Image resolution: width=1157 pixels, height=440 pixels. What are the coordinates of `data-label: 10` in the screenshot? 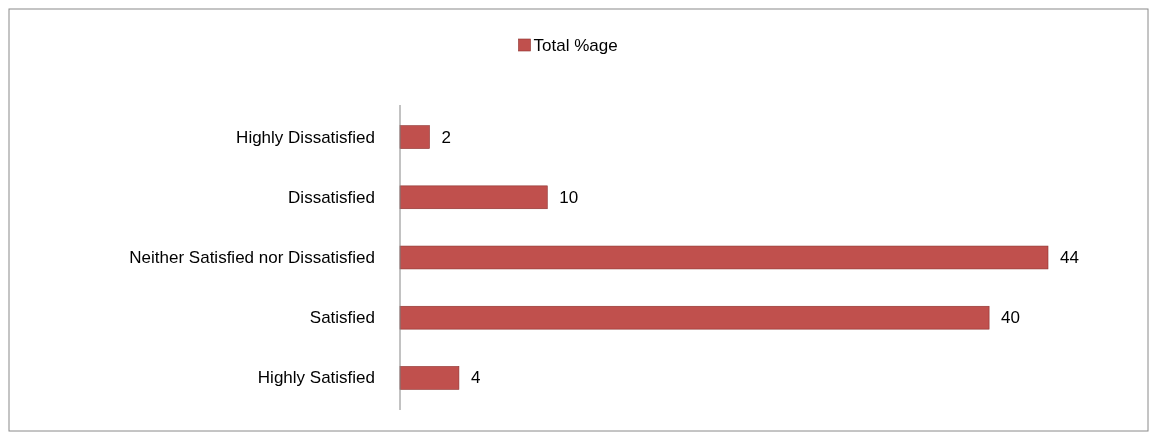 It's located at (569, 197).